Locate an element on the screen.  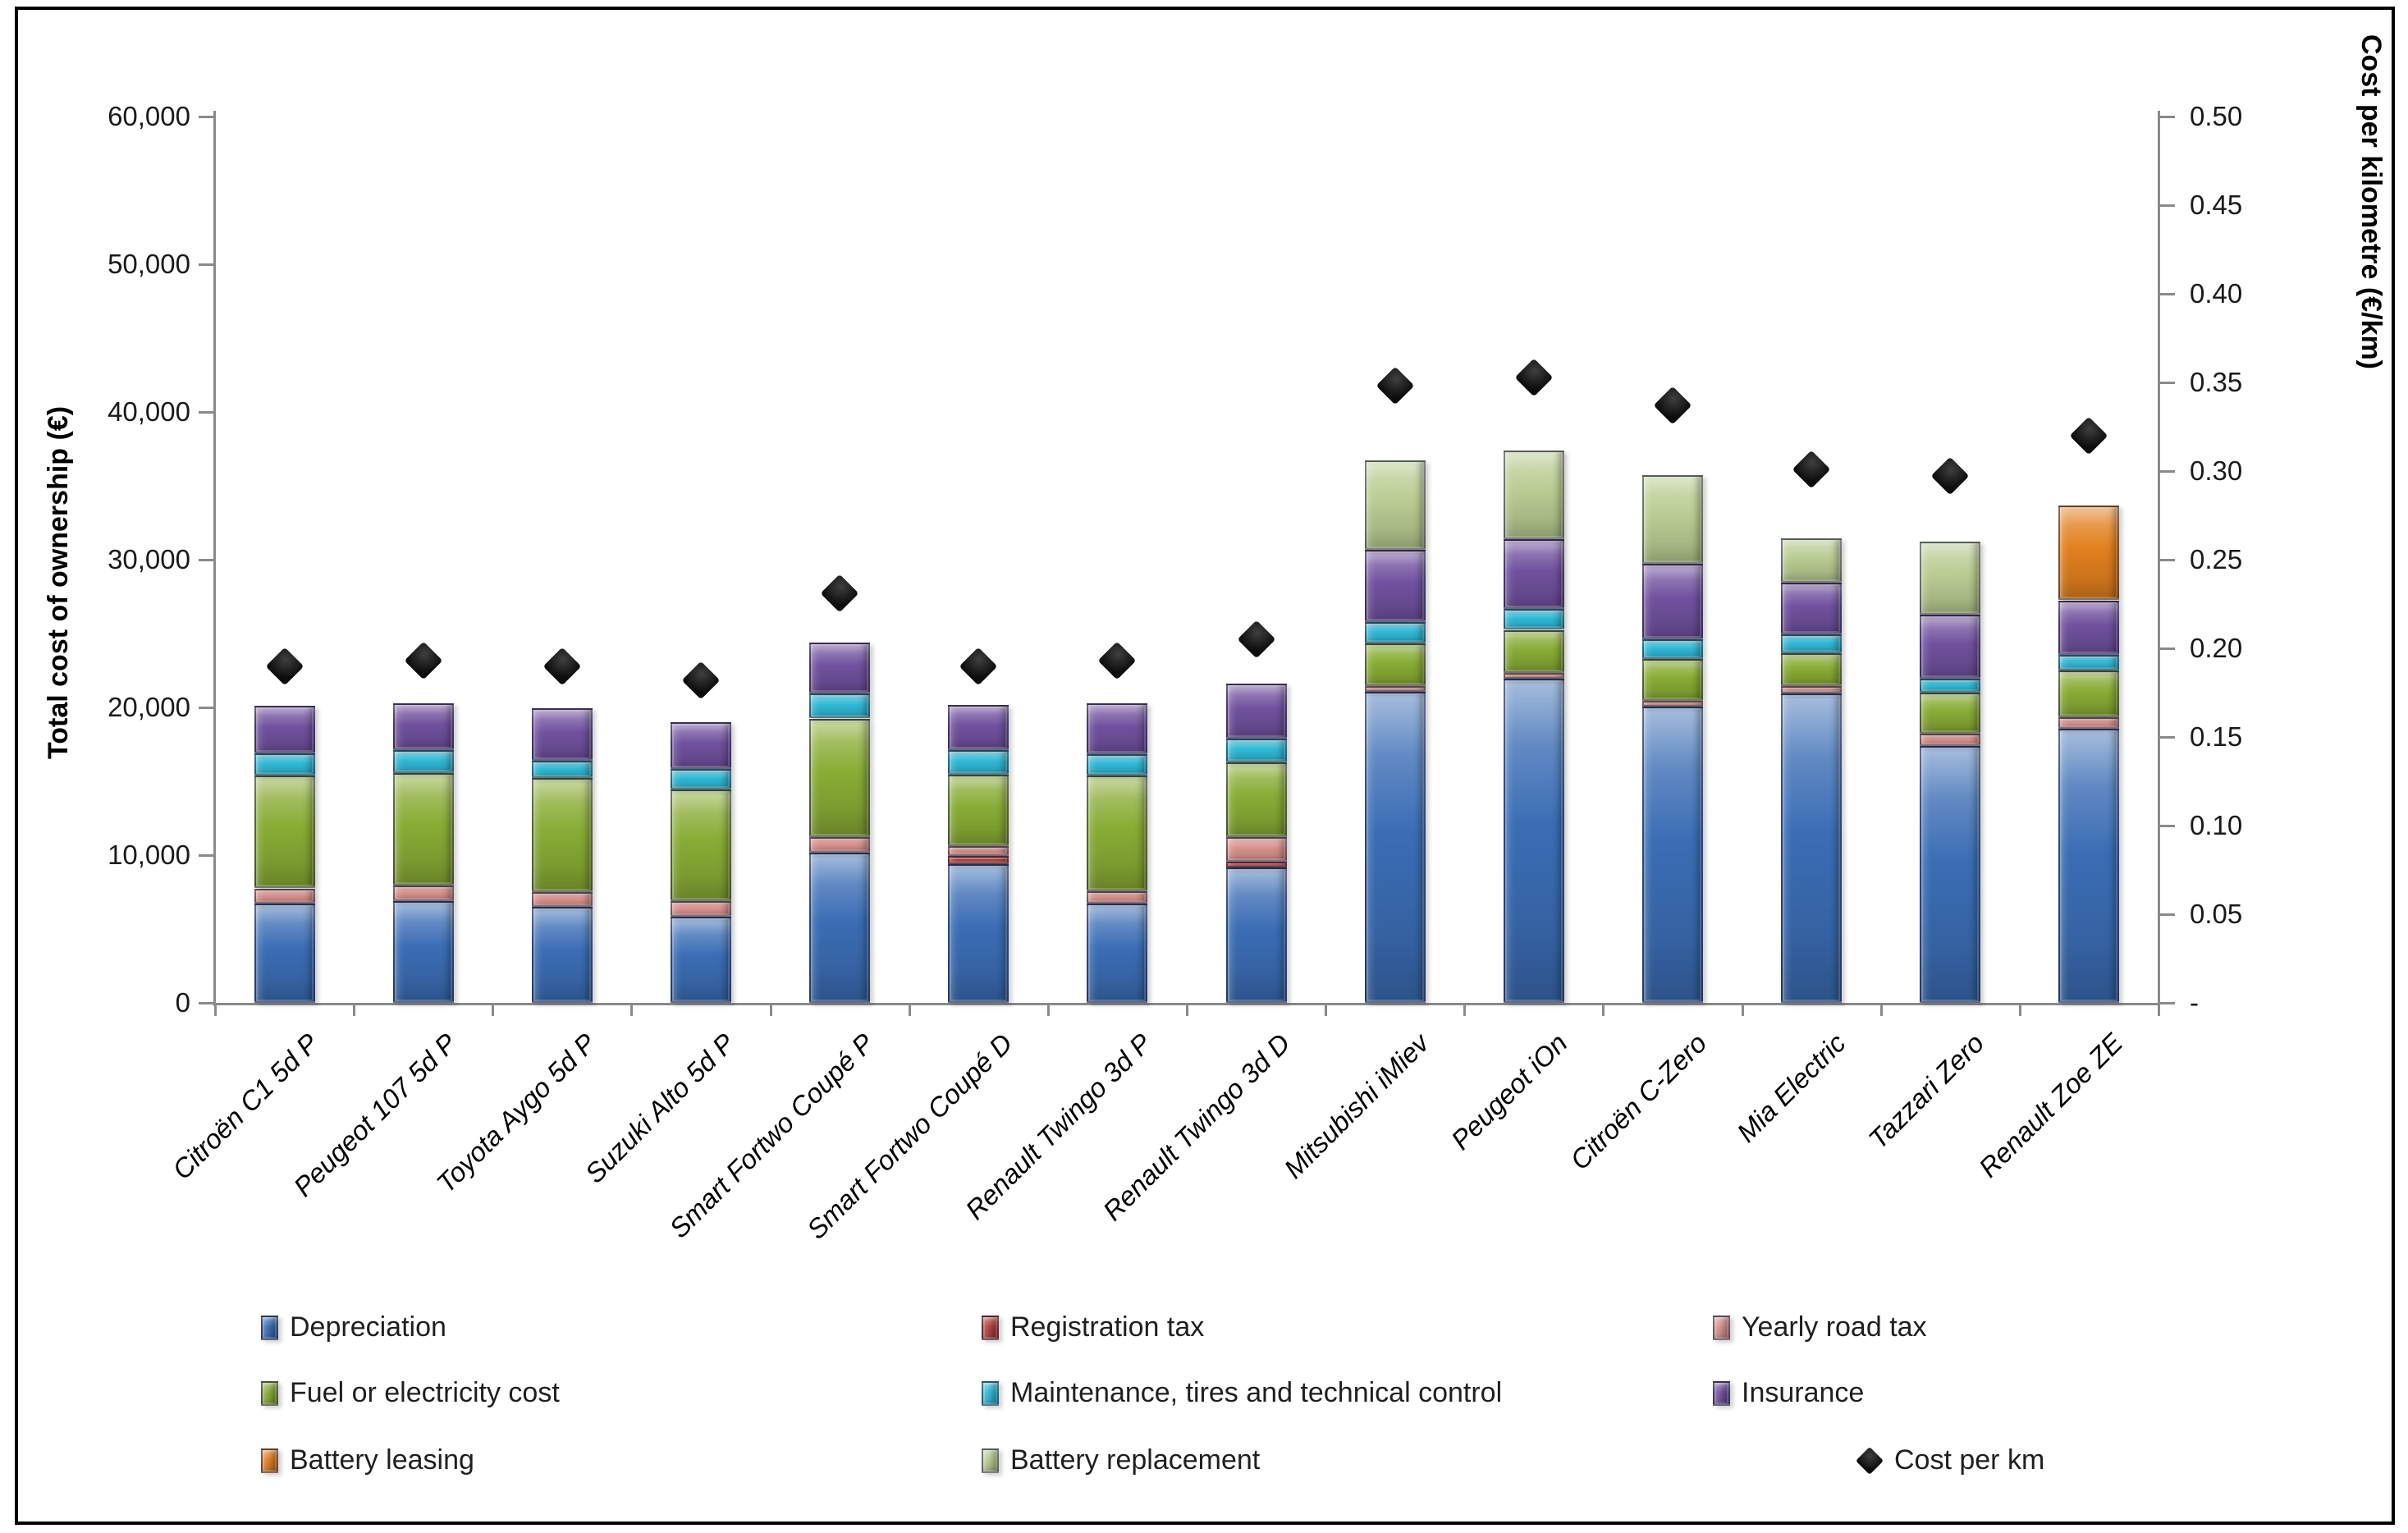
bar-segment-battery_leasing is located at coordinates (2089, 553).